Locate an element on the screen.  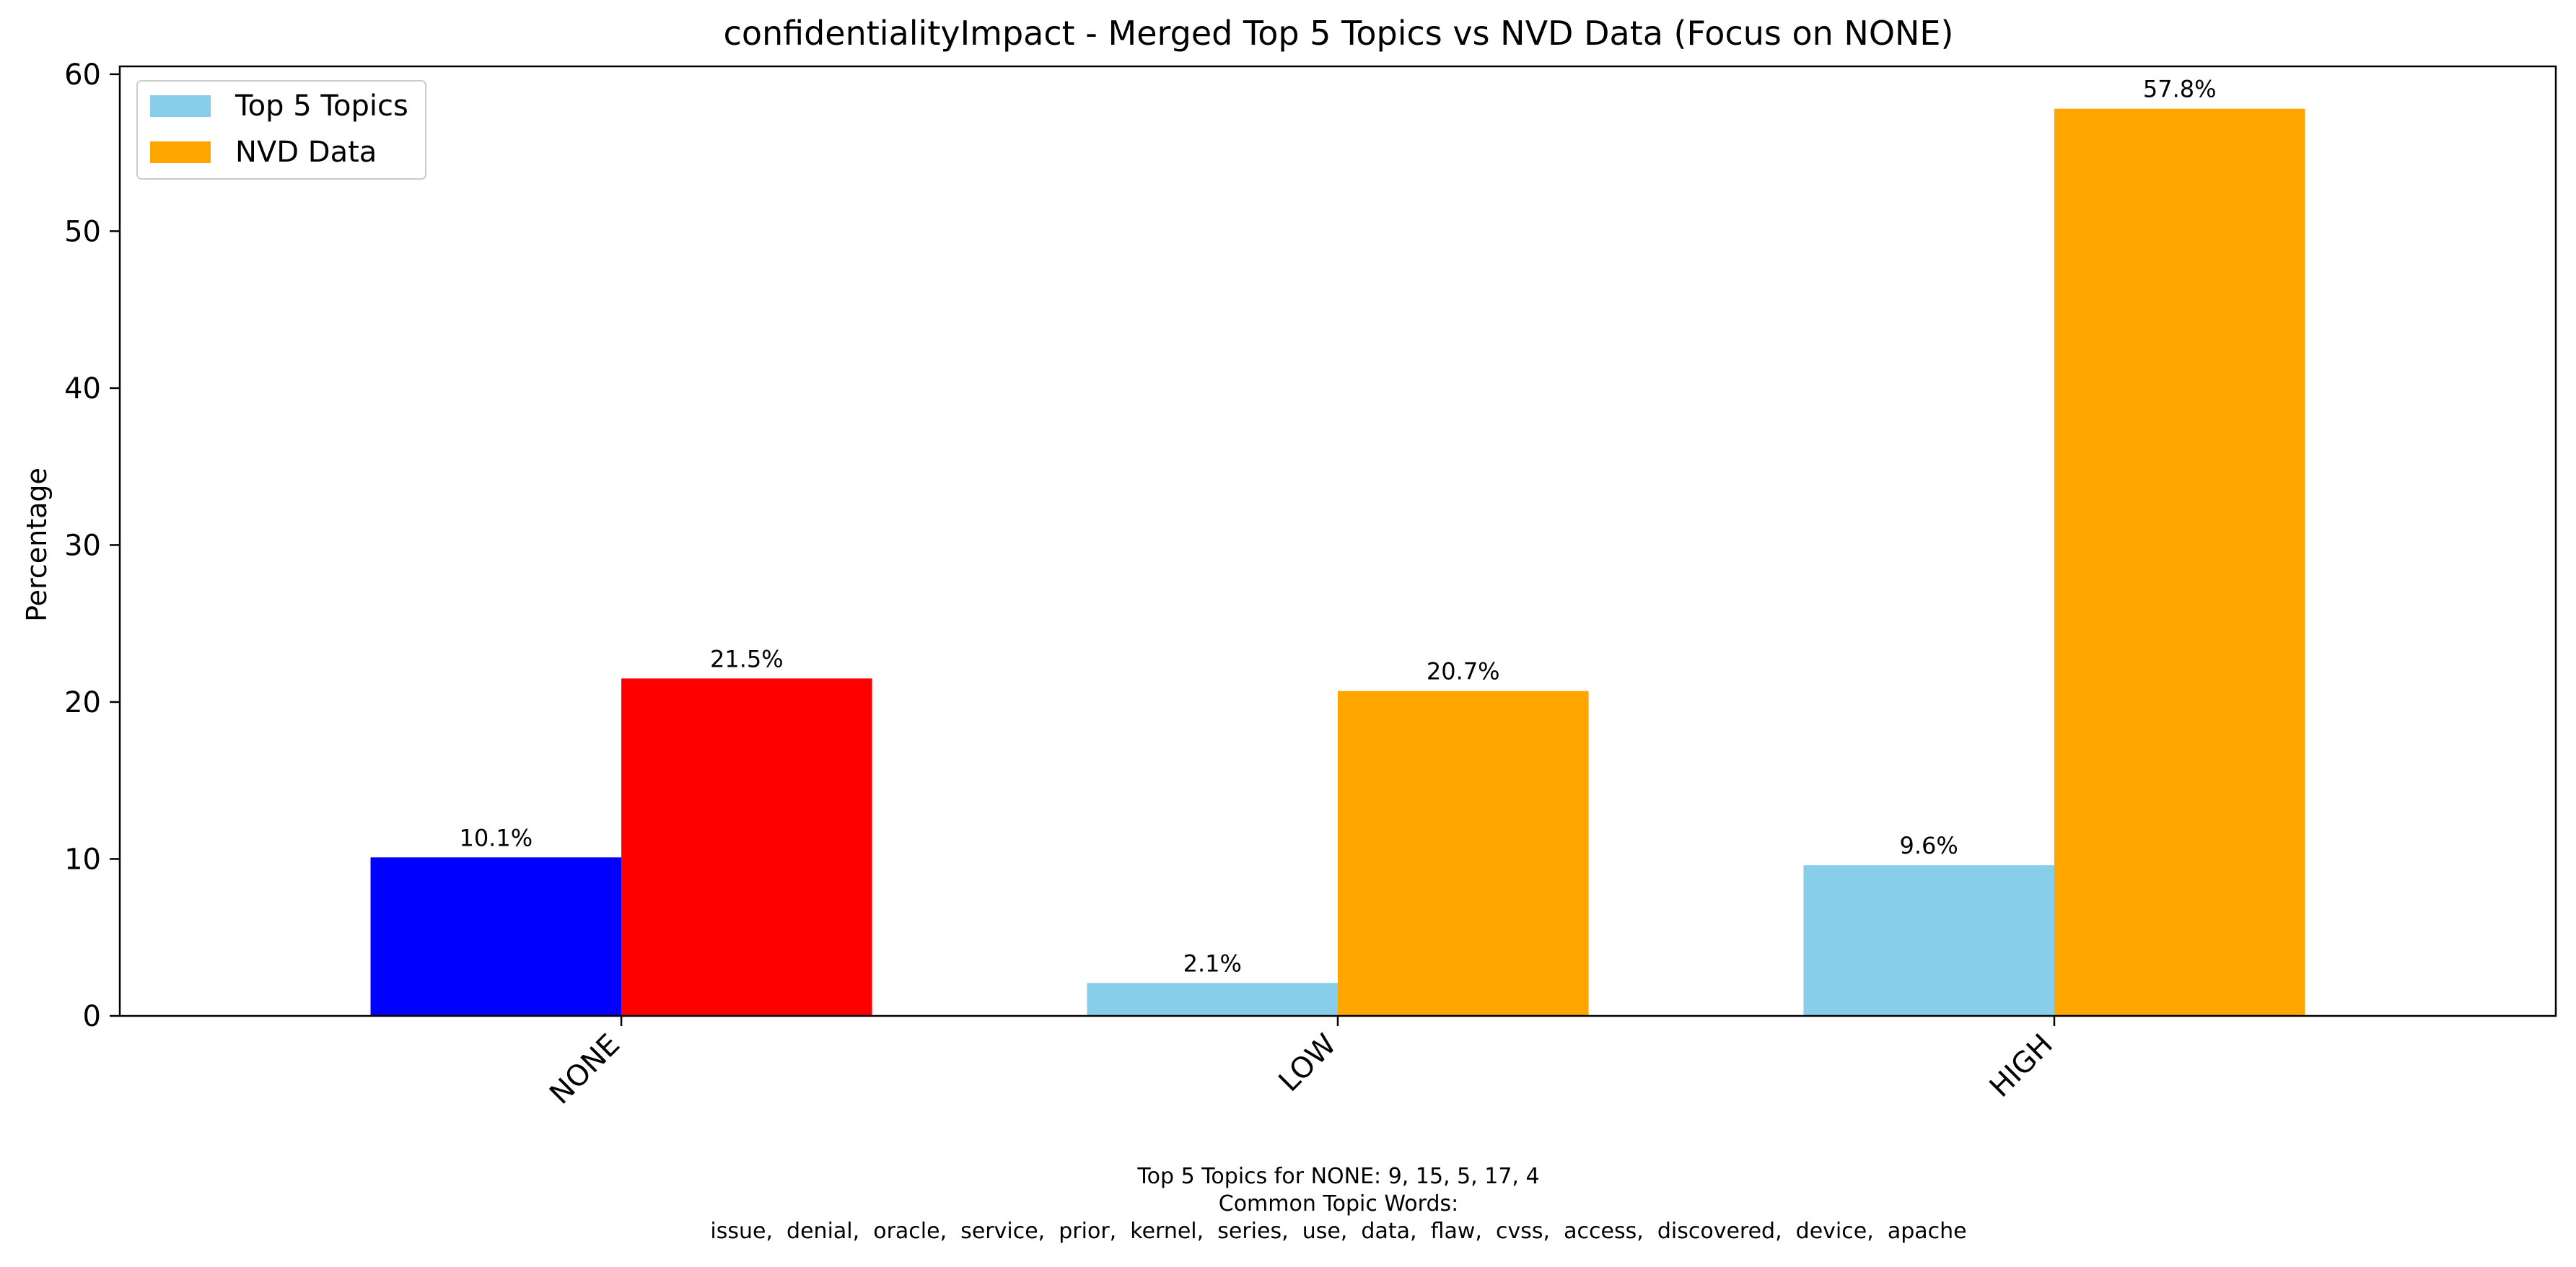
value-label-nvd-data-none: 21.5% is located at coordinates (747, 658).